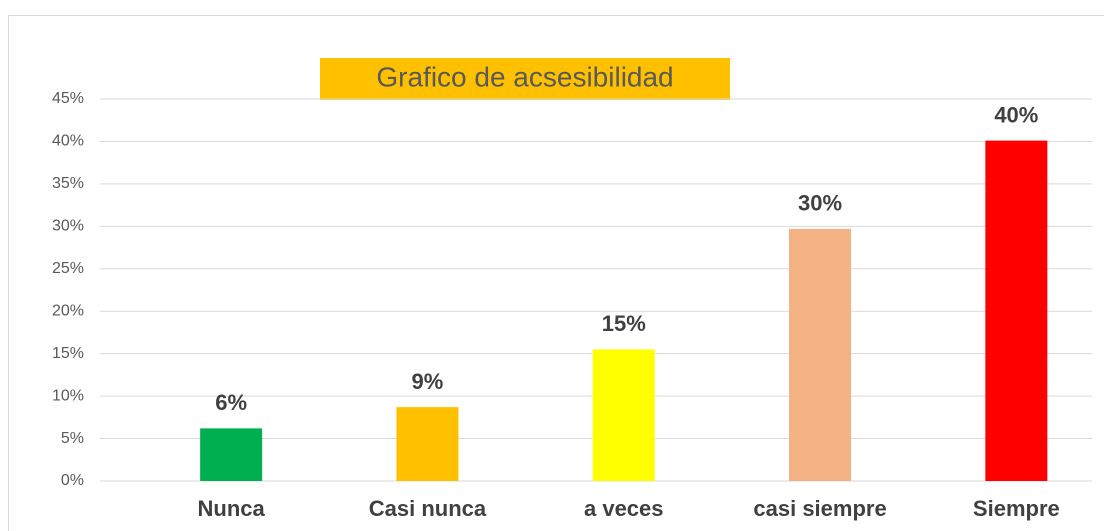 The height and width of the screenshot is (531, 1104). I want to click on data-label: 40%, so click(1016, 114).